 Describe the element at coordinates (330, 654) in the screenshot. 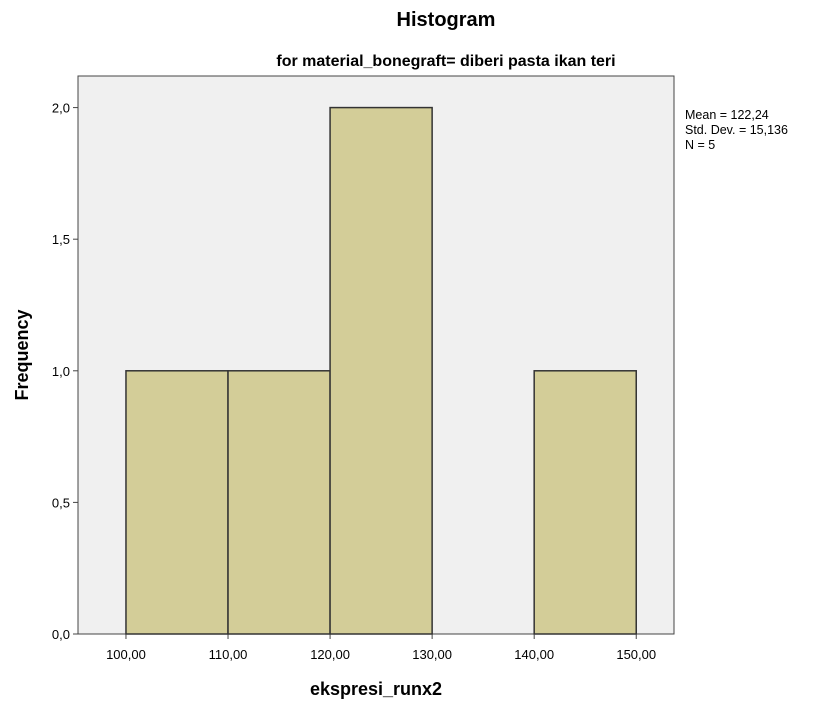

I see `x-tick-label: 120,00` at that location.